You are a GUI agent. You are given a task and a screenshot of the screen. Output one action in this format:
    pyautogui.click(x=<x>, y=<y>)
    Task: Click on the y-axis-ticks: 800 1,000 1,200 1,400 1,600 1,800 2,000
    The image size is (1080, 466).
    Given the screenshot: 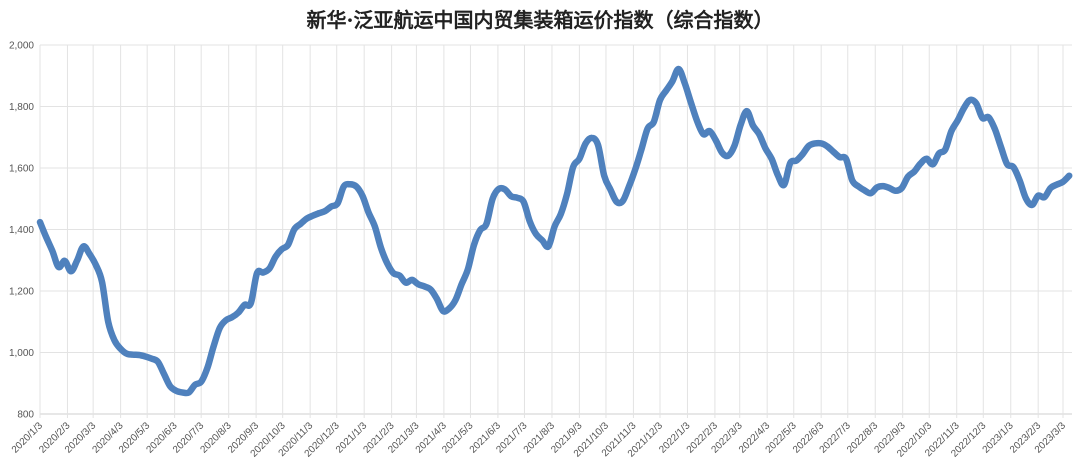 What is the action you would take?
    pyautogui.click(x=21, y=231)
    